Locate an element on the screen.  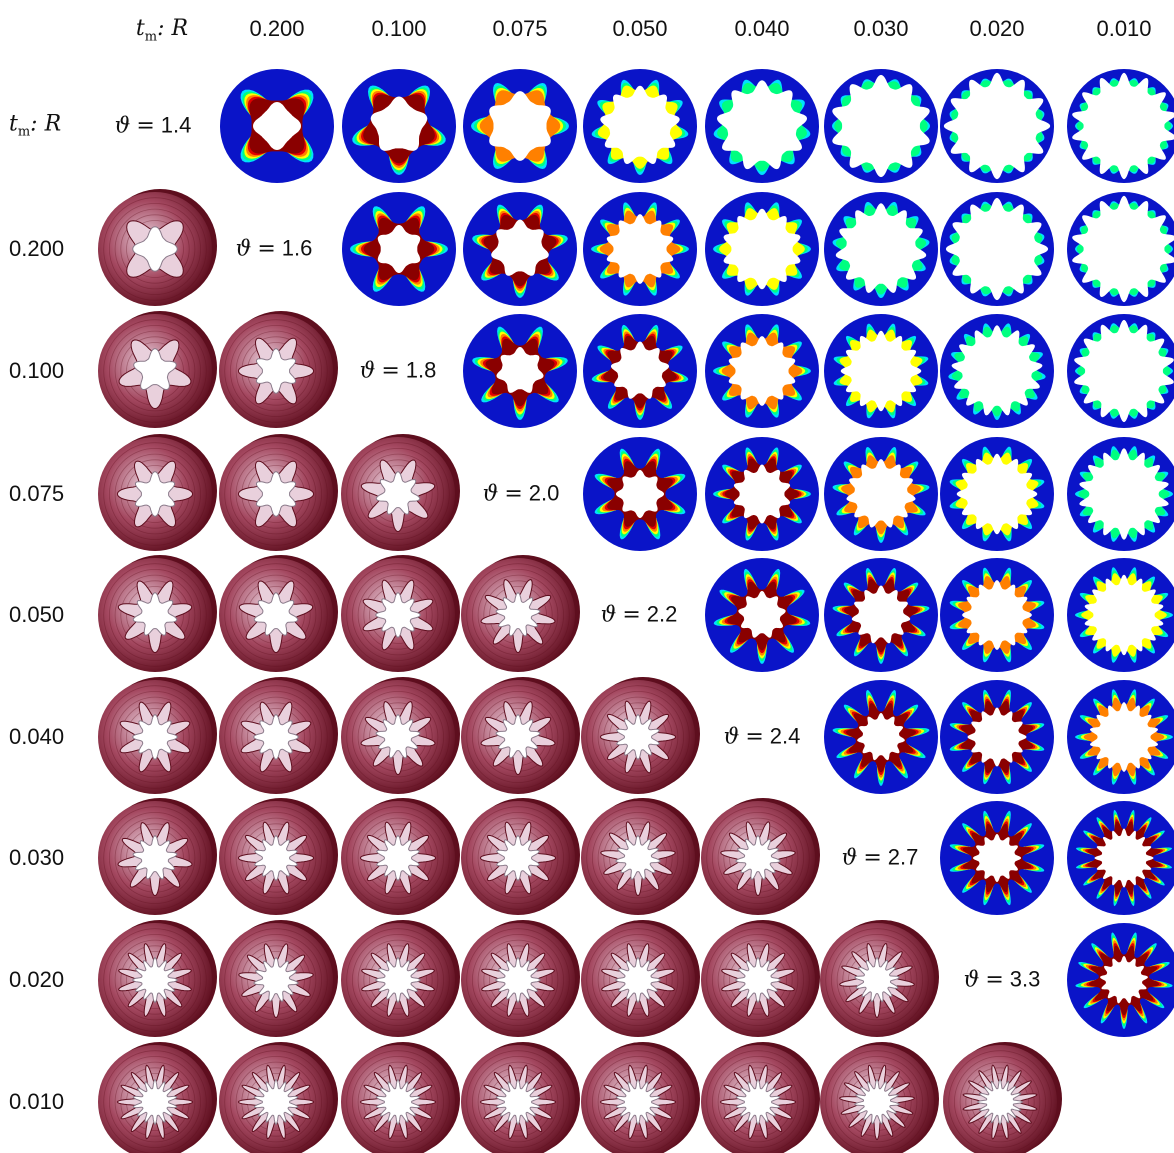
row-label: 0.040 is located at coordinates (37, 736).